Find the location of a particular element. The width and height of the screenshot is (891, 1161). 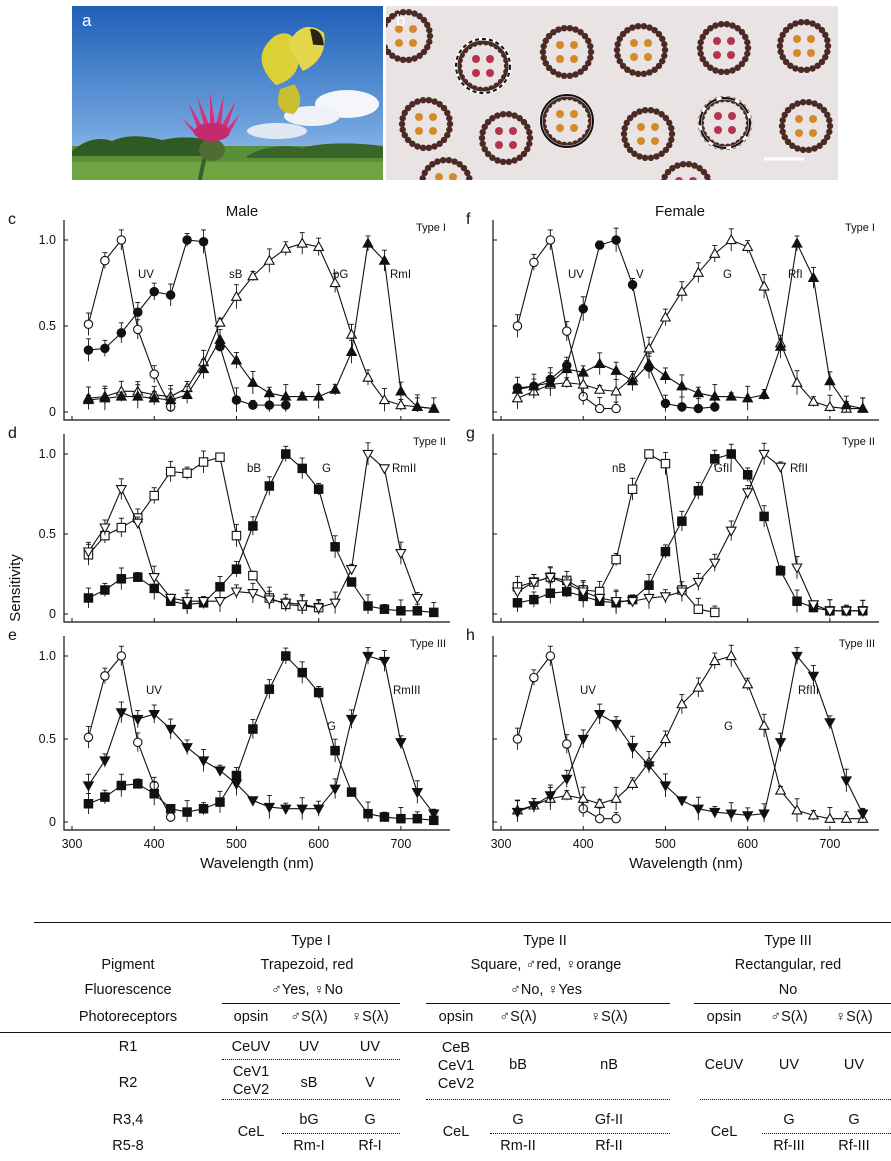

data-point-bB is located at coordinates (121, 527).